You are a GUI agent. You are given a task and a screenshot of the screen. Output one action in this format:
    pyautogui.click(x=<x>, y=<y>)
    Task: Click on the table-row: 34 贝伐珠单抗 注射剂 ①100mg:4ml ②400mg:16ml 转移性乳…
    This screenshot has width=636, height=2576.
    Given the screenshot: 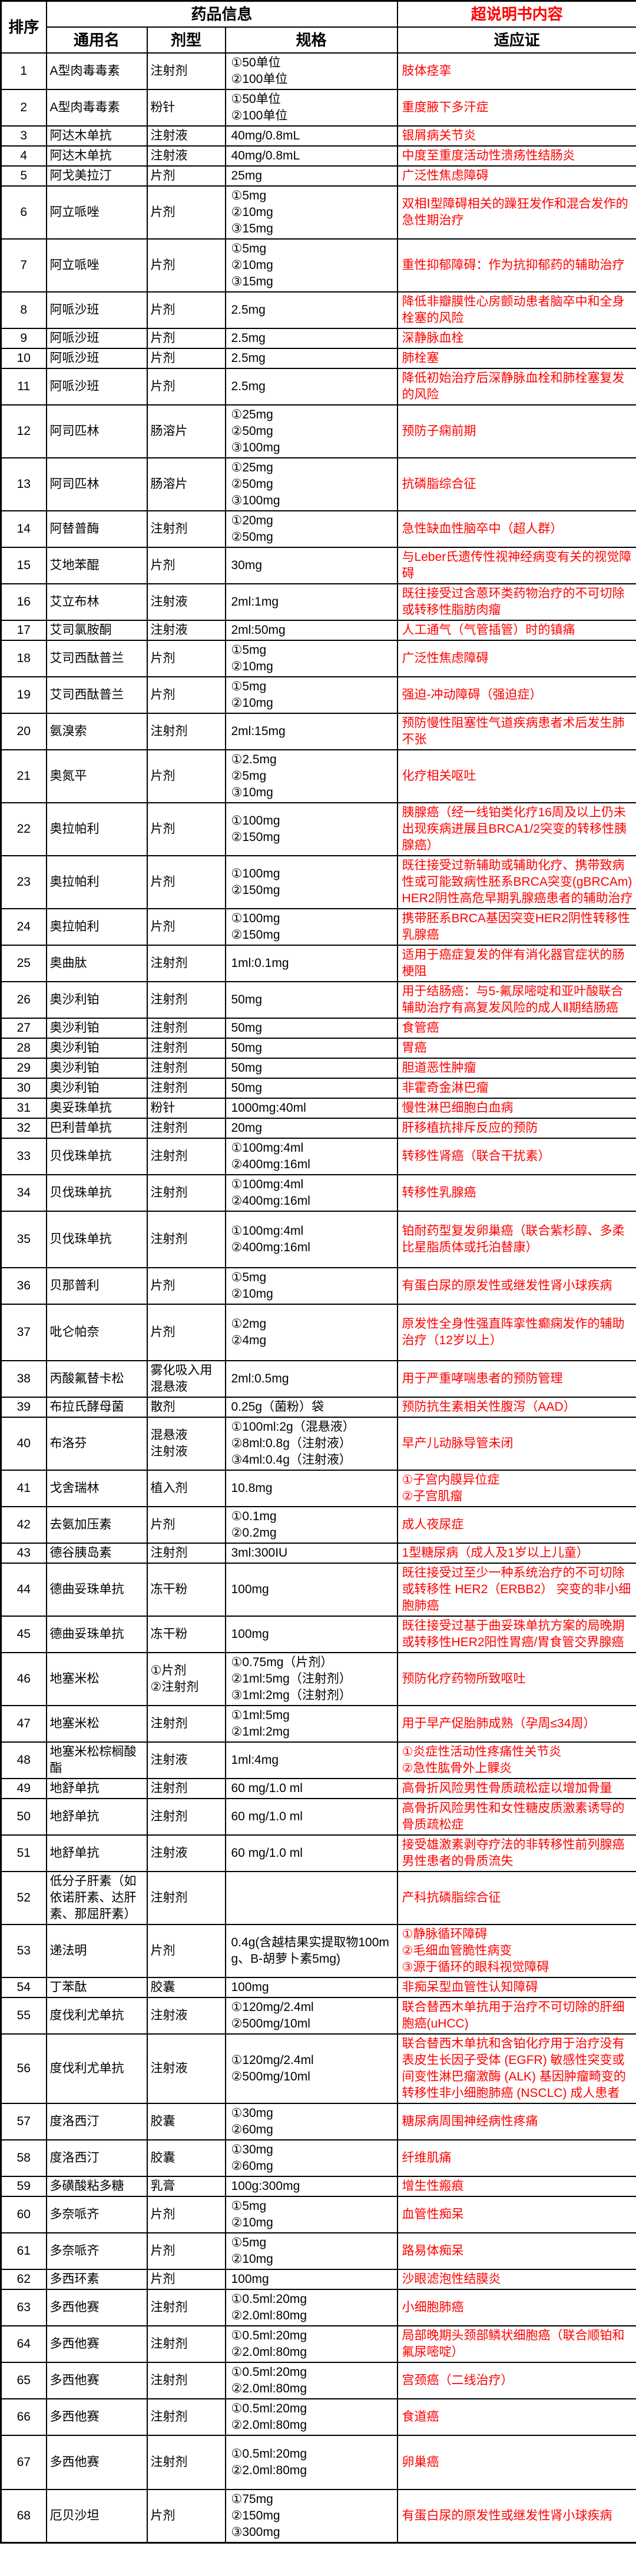 What is the action you would take?
    pyautogui.click(x=318, y=1193)
    